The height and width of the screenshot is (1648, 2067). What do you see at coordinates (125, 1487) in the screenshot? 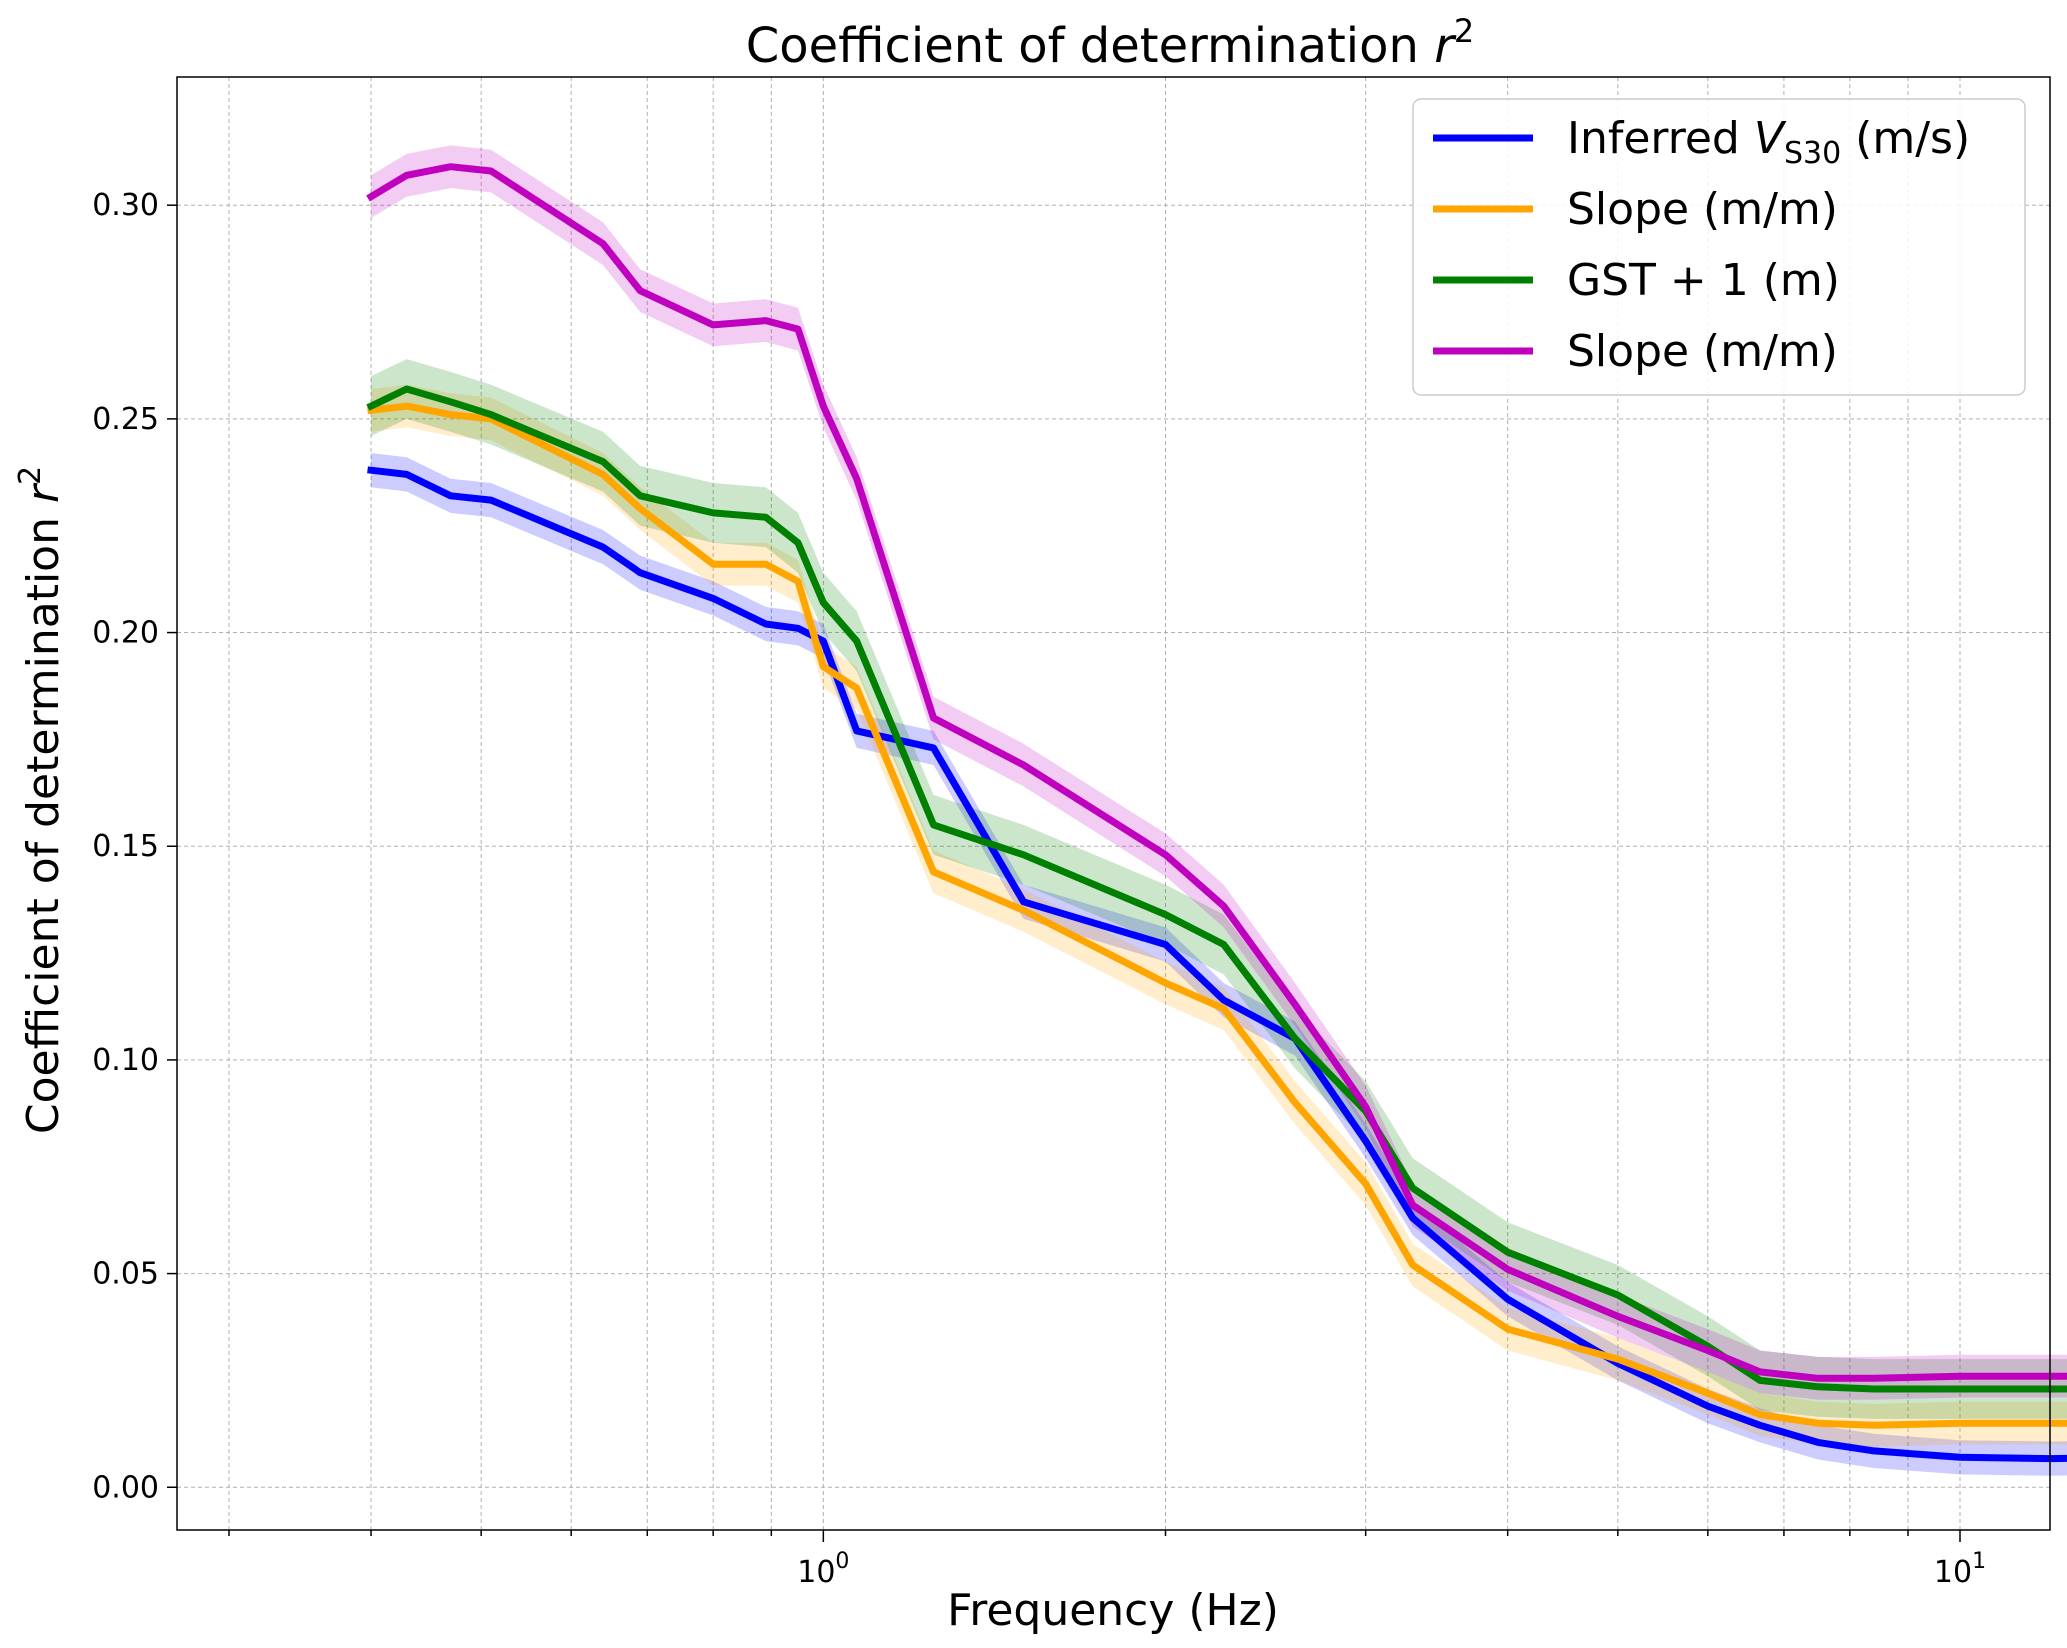
I see `y-tick-label: 0.00` at bounding box center [125, 1487].